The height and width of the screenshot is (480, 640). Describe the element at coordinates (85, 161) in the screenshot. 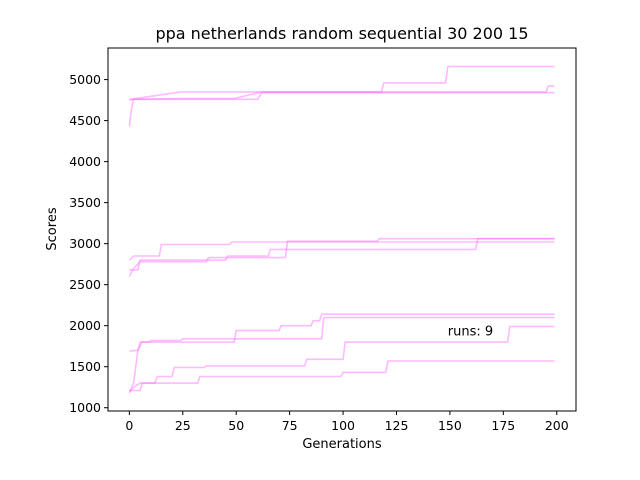

I see `y-tick-label: 4000` at that location.